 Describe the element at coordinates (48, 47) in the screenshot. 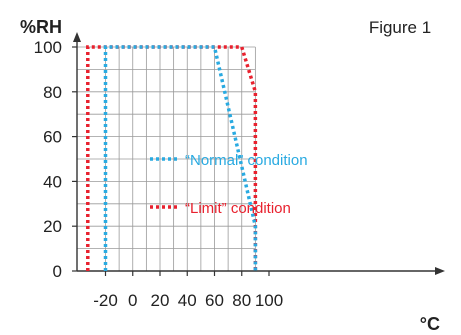

I see `y-tick-label: 100` at that location.